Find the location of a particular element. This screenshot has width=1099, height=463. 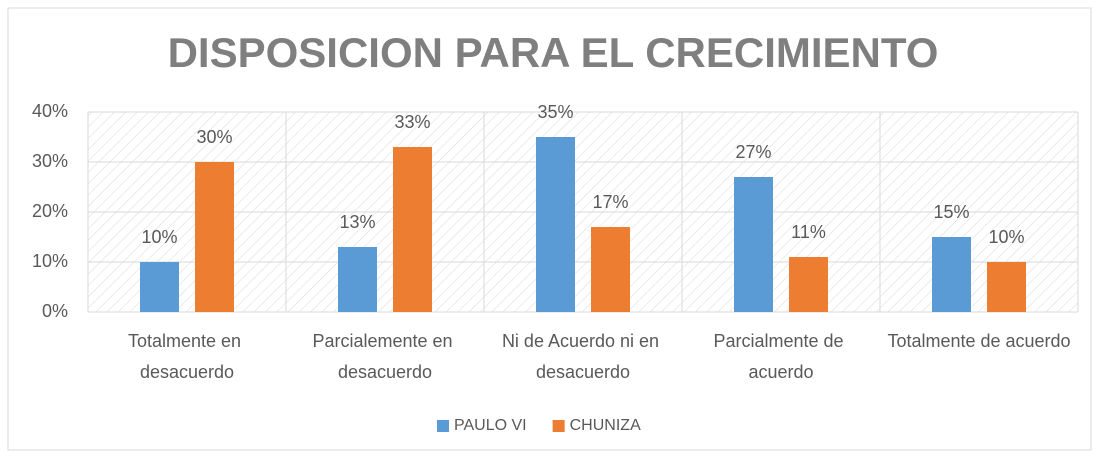

data-label: 17% is located at coordinates (610, 202).